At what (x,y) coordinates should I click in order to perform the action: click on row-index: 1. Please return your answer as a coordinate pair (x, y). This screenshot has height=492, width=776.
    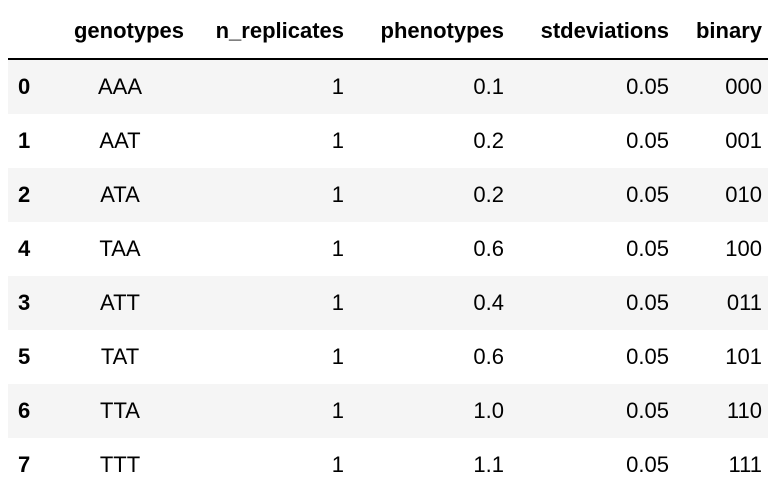
    Looking at the image, I should click on (24, 140).